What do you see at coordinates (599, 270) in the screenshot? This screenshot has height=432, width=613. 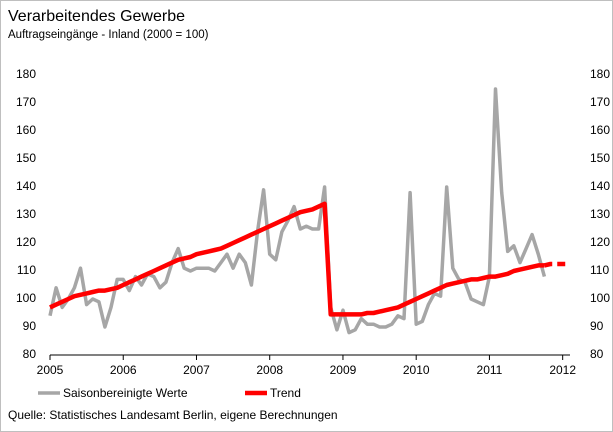 I see `y2-tick-label: 110` at bounding box center [599, 270].